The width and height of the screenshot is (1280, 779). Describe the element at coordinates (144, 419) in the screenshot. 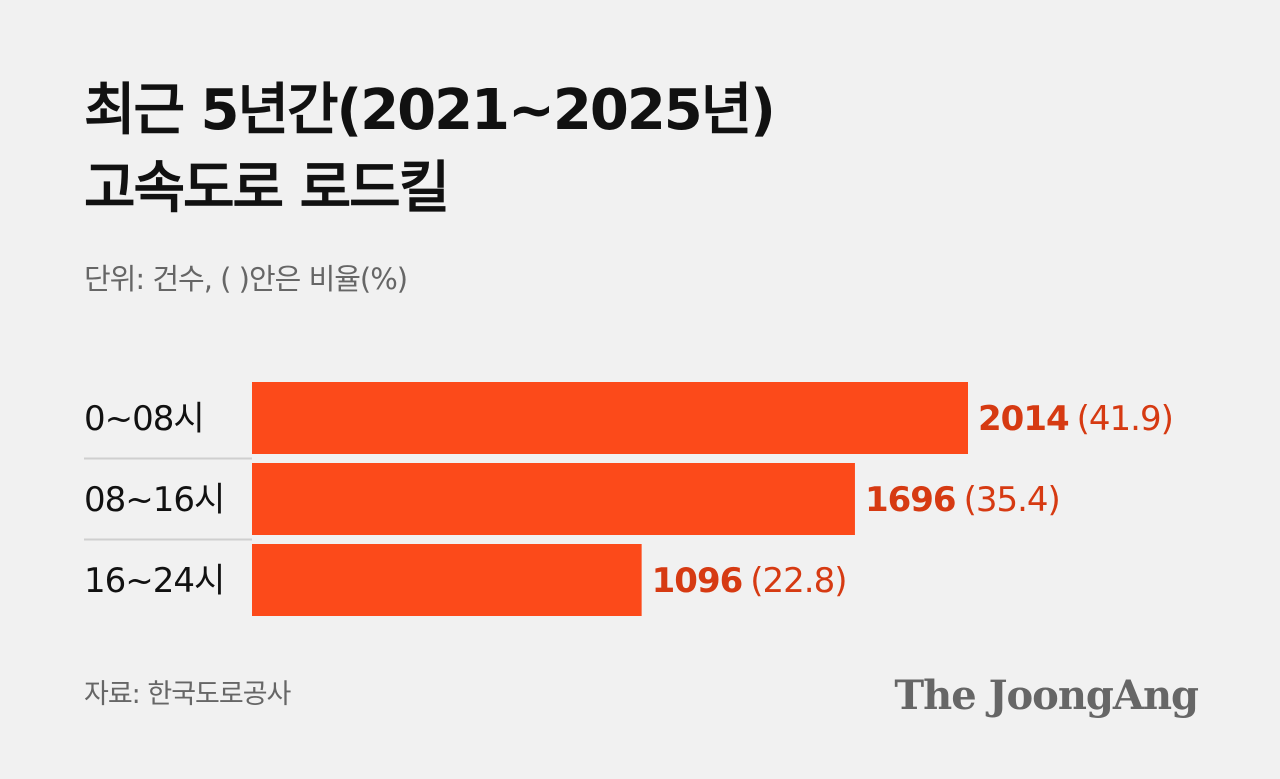

I see `category-label: 0~08시` at that location.